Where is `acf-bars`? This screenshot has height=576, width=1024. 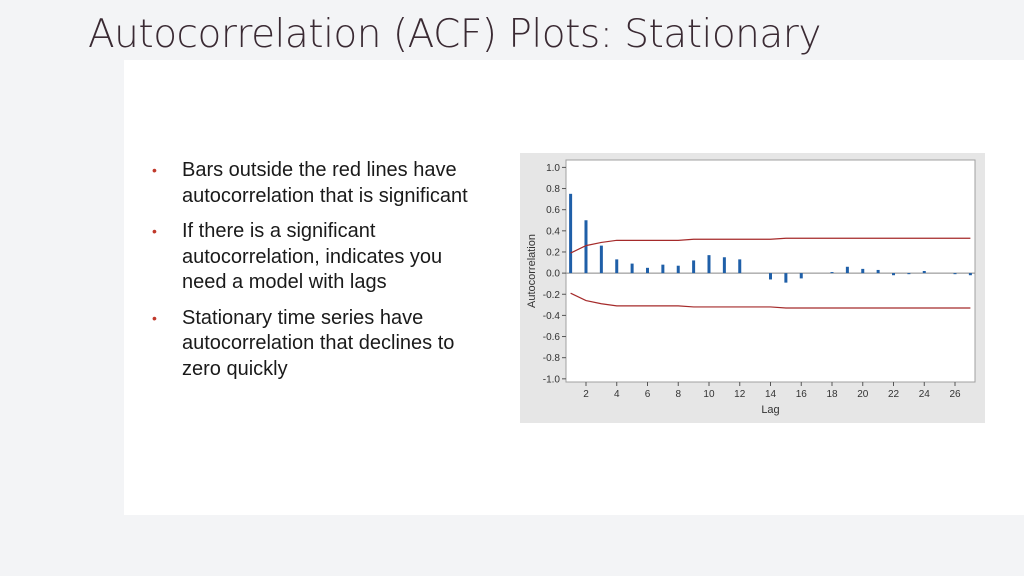
acf-bars is located at coordinates (770, 238).